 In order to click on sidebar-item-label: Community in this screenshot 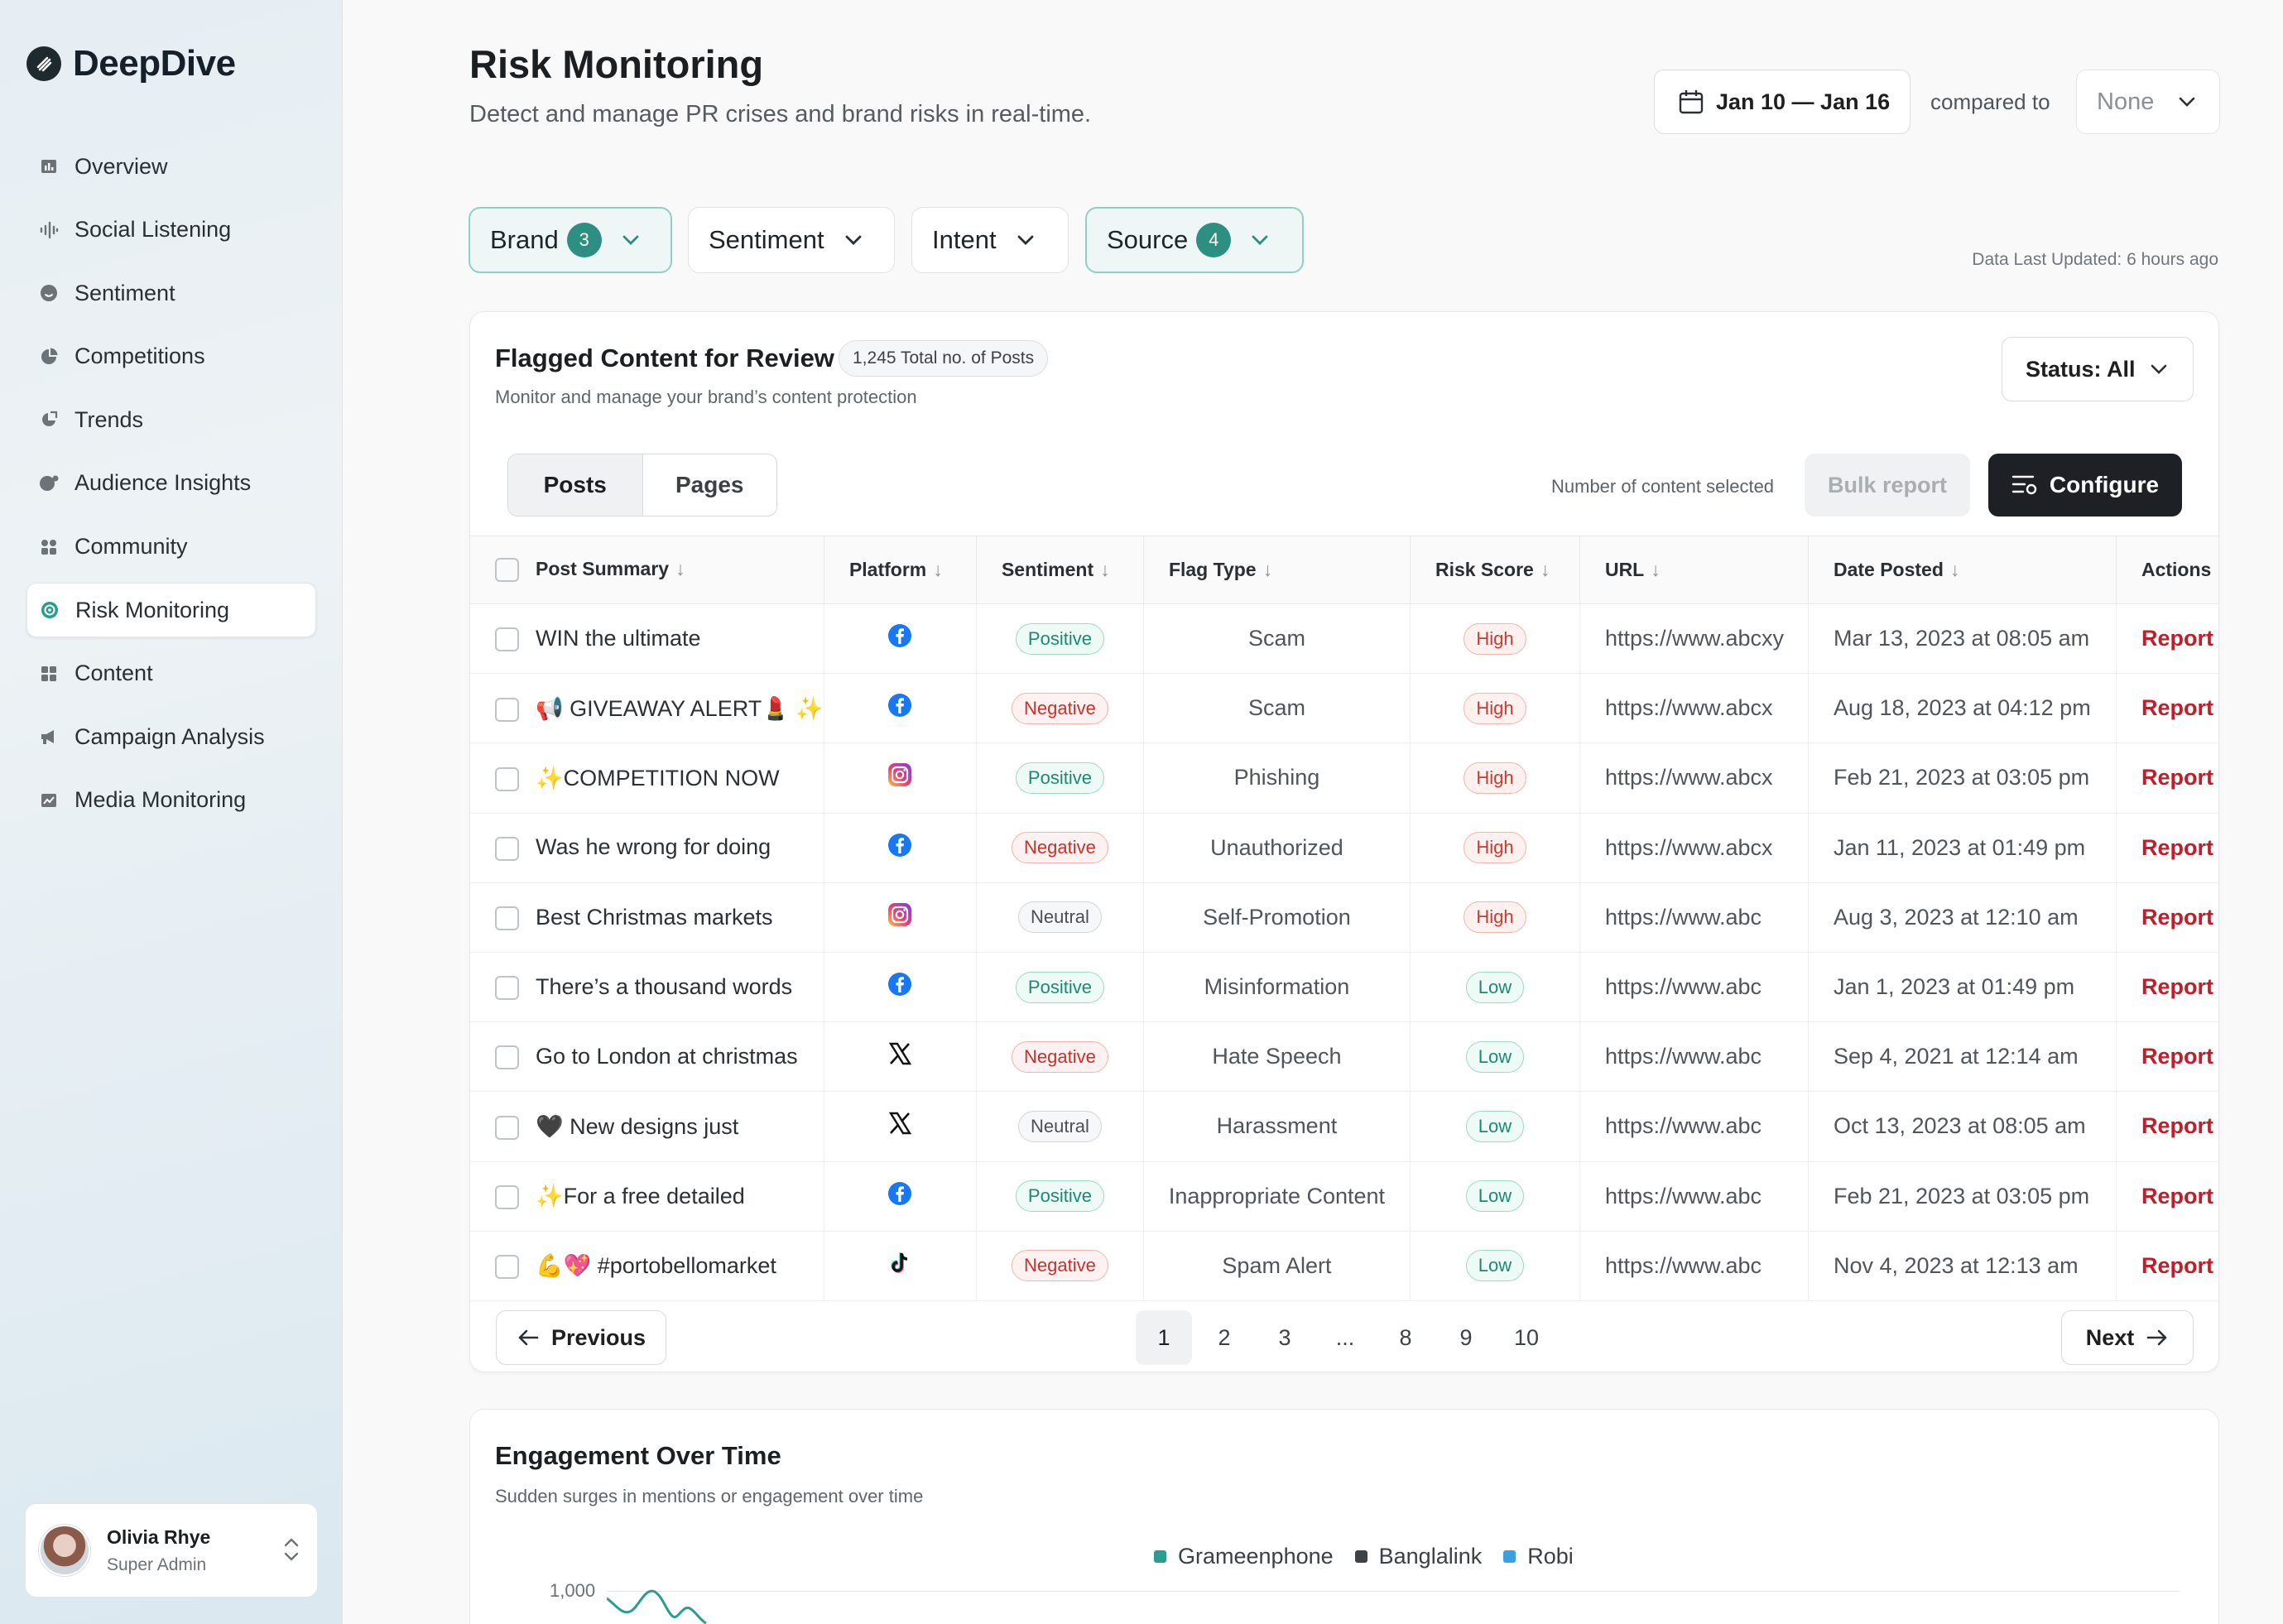, I will do `click(131, 547)`.